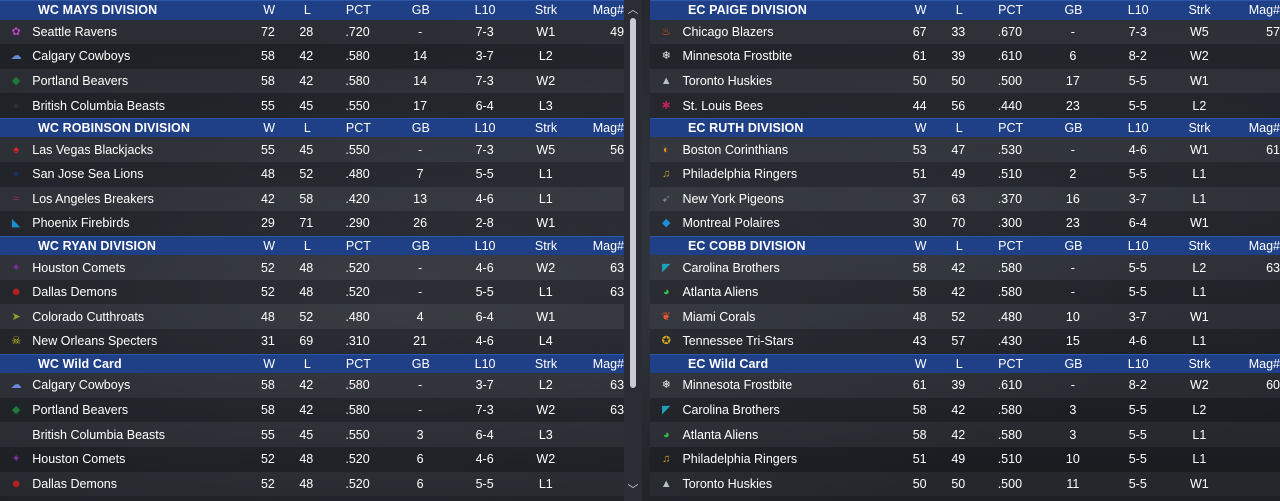  What do you see at coordinates (312, 484) in the screenshot?
I see `team-row: ☻ Dallas Demons 52 48 .520 6 5-5 L1` at bounding box center [312, 484].